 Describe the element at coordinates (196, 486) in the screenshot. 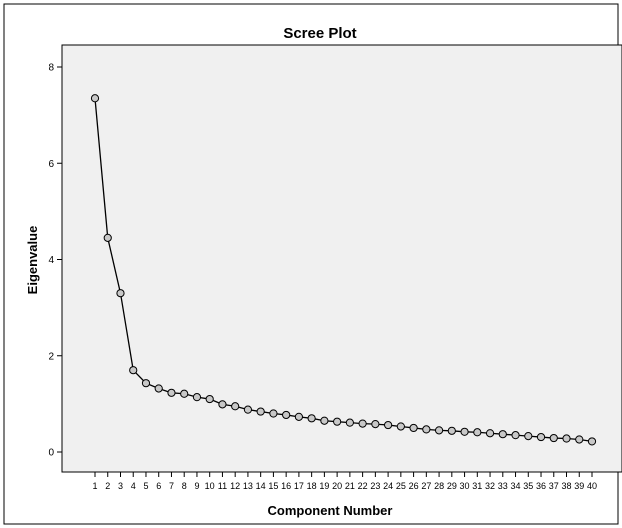

I see `x-tick-label: 9` at that location.